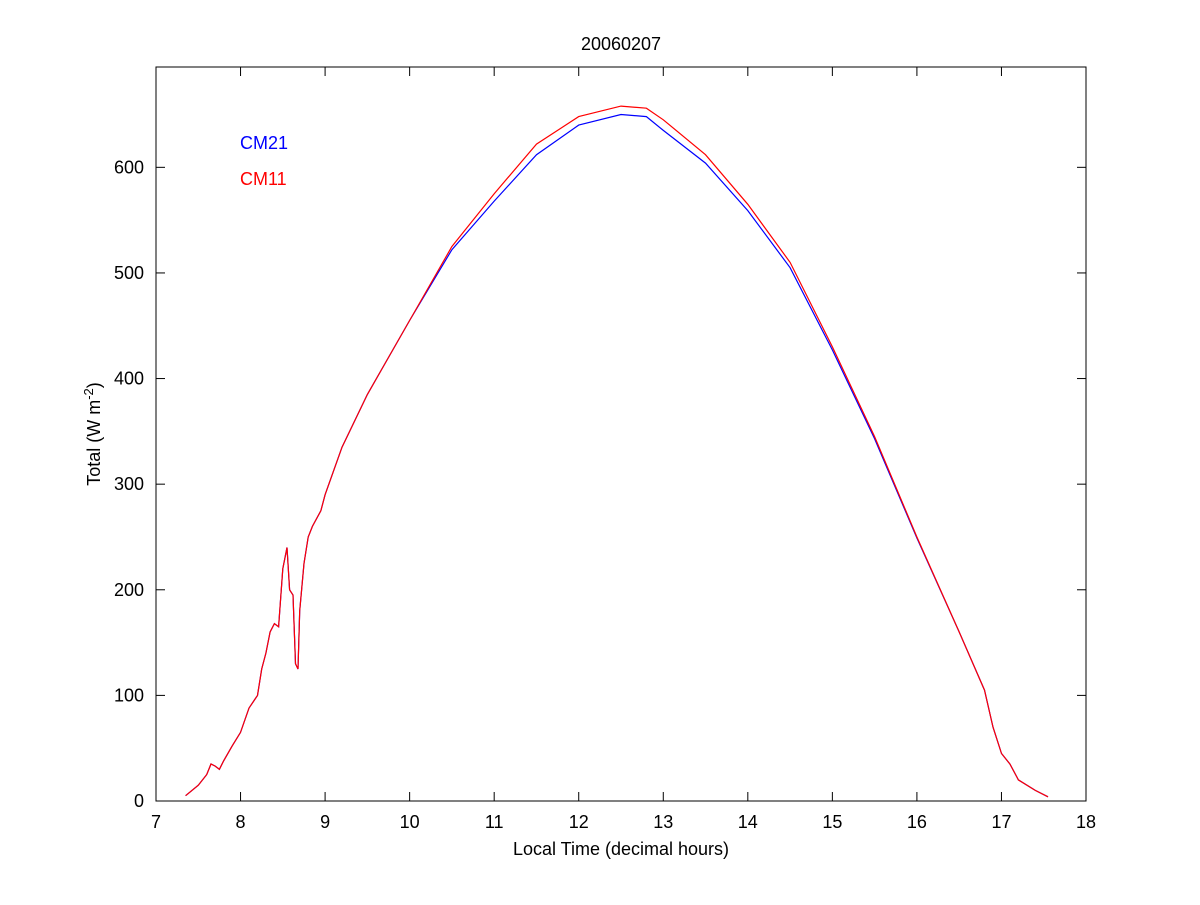  Describe the element at coordinates (832, 822) in the screenshot. I see `x-tick-label: 15` at that location.